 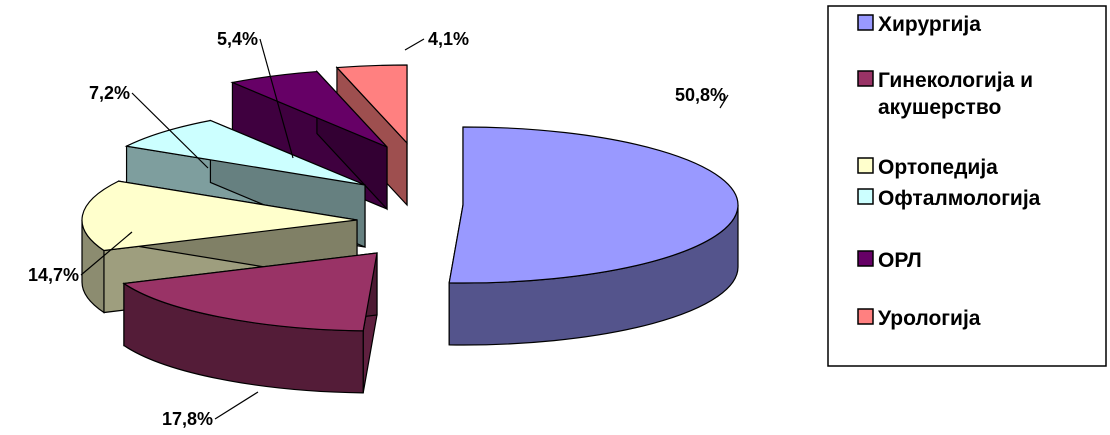 I want to click on slice-хирургија, so click(x=593, y=236).